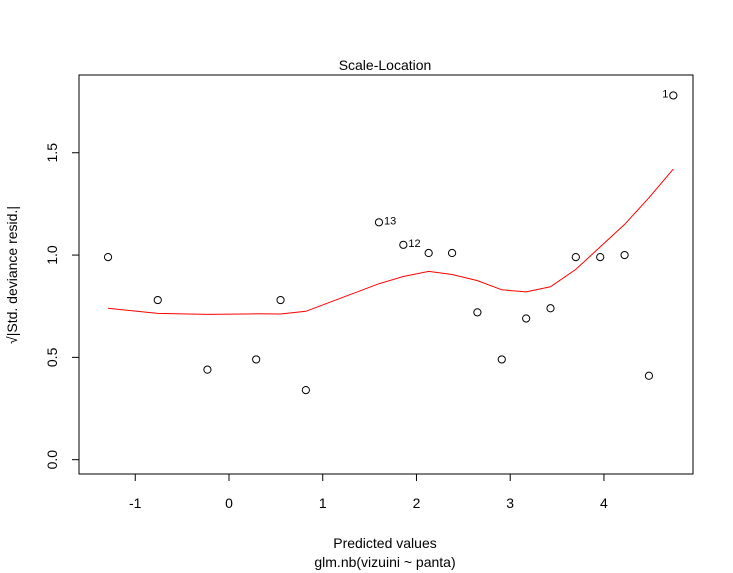 Image resolution: width=733 pixels, height=573 pixels. Describe the element at coordinates (52, 153) in the screenshot. I see `y-tick-label: 1.5` at that location.